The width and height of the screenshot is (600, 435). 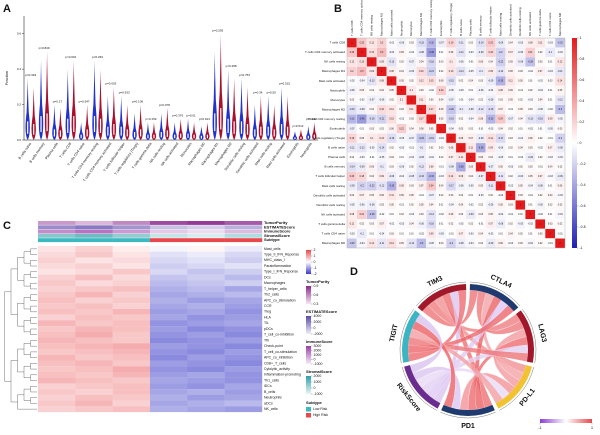 I want to click on row-label: CD8+_T_cells, so click(x=275, y=363).